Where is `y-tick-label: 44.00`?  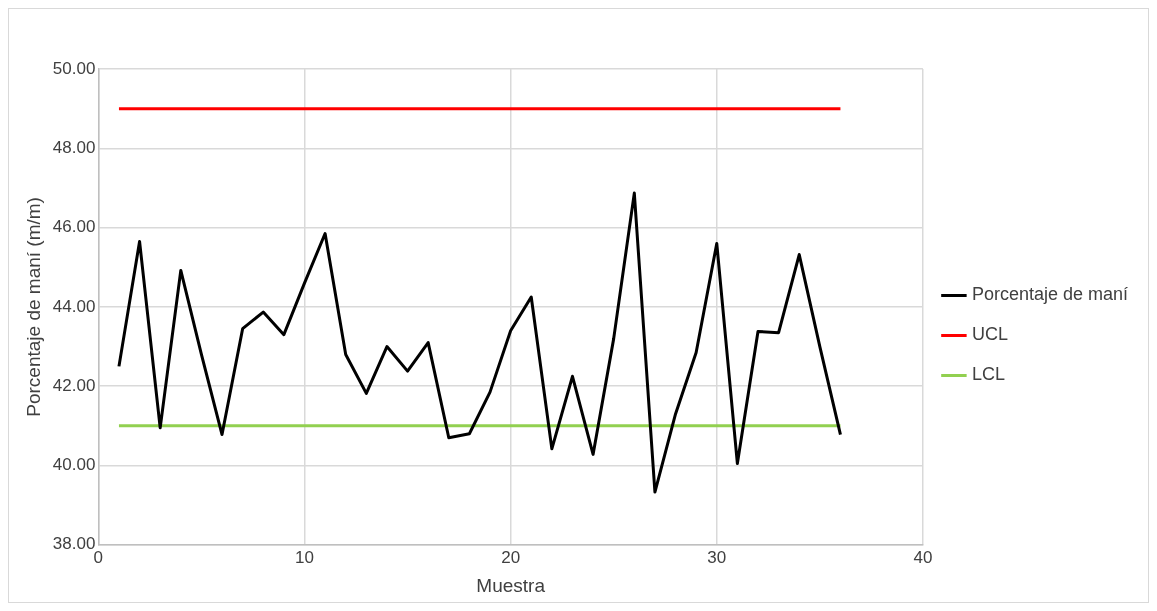 y-tick-label: 44.00 is located at coordinates (74, 306).